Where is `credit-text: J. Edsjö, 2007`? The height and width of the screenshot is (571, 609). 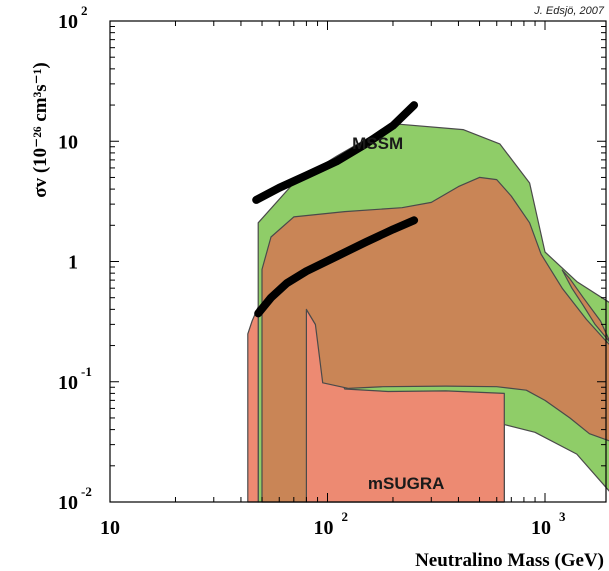
credit-text: J. Edsjö, 2007 is located at coordinates (569, 11).